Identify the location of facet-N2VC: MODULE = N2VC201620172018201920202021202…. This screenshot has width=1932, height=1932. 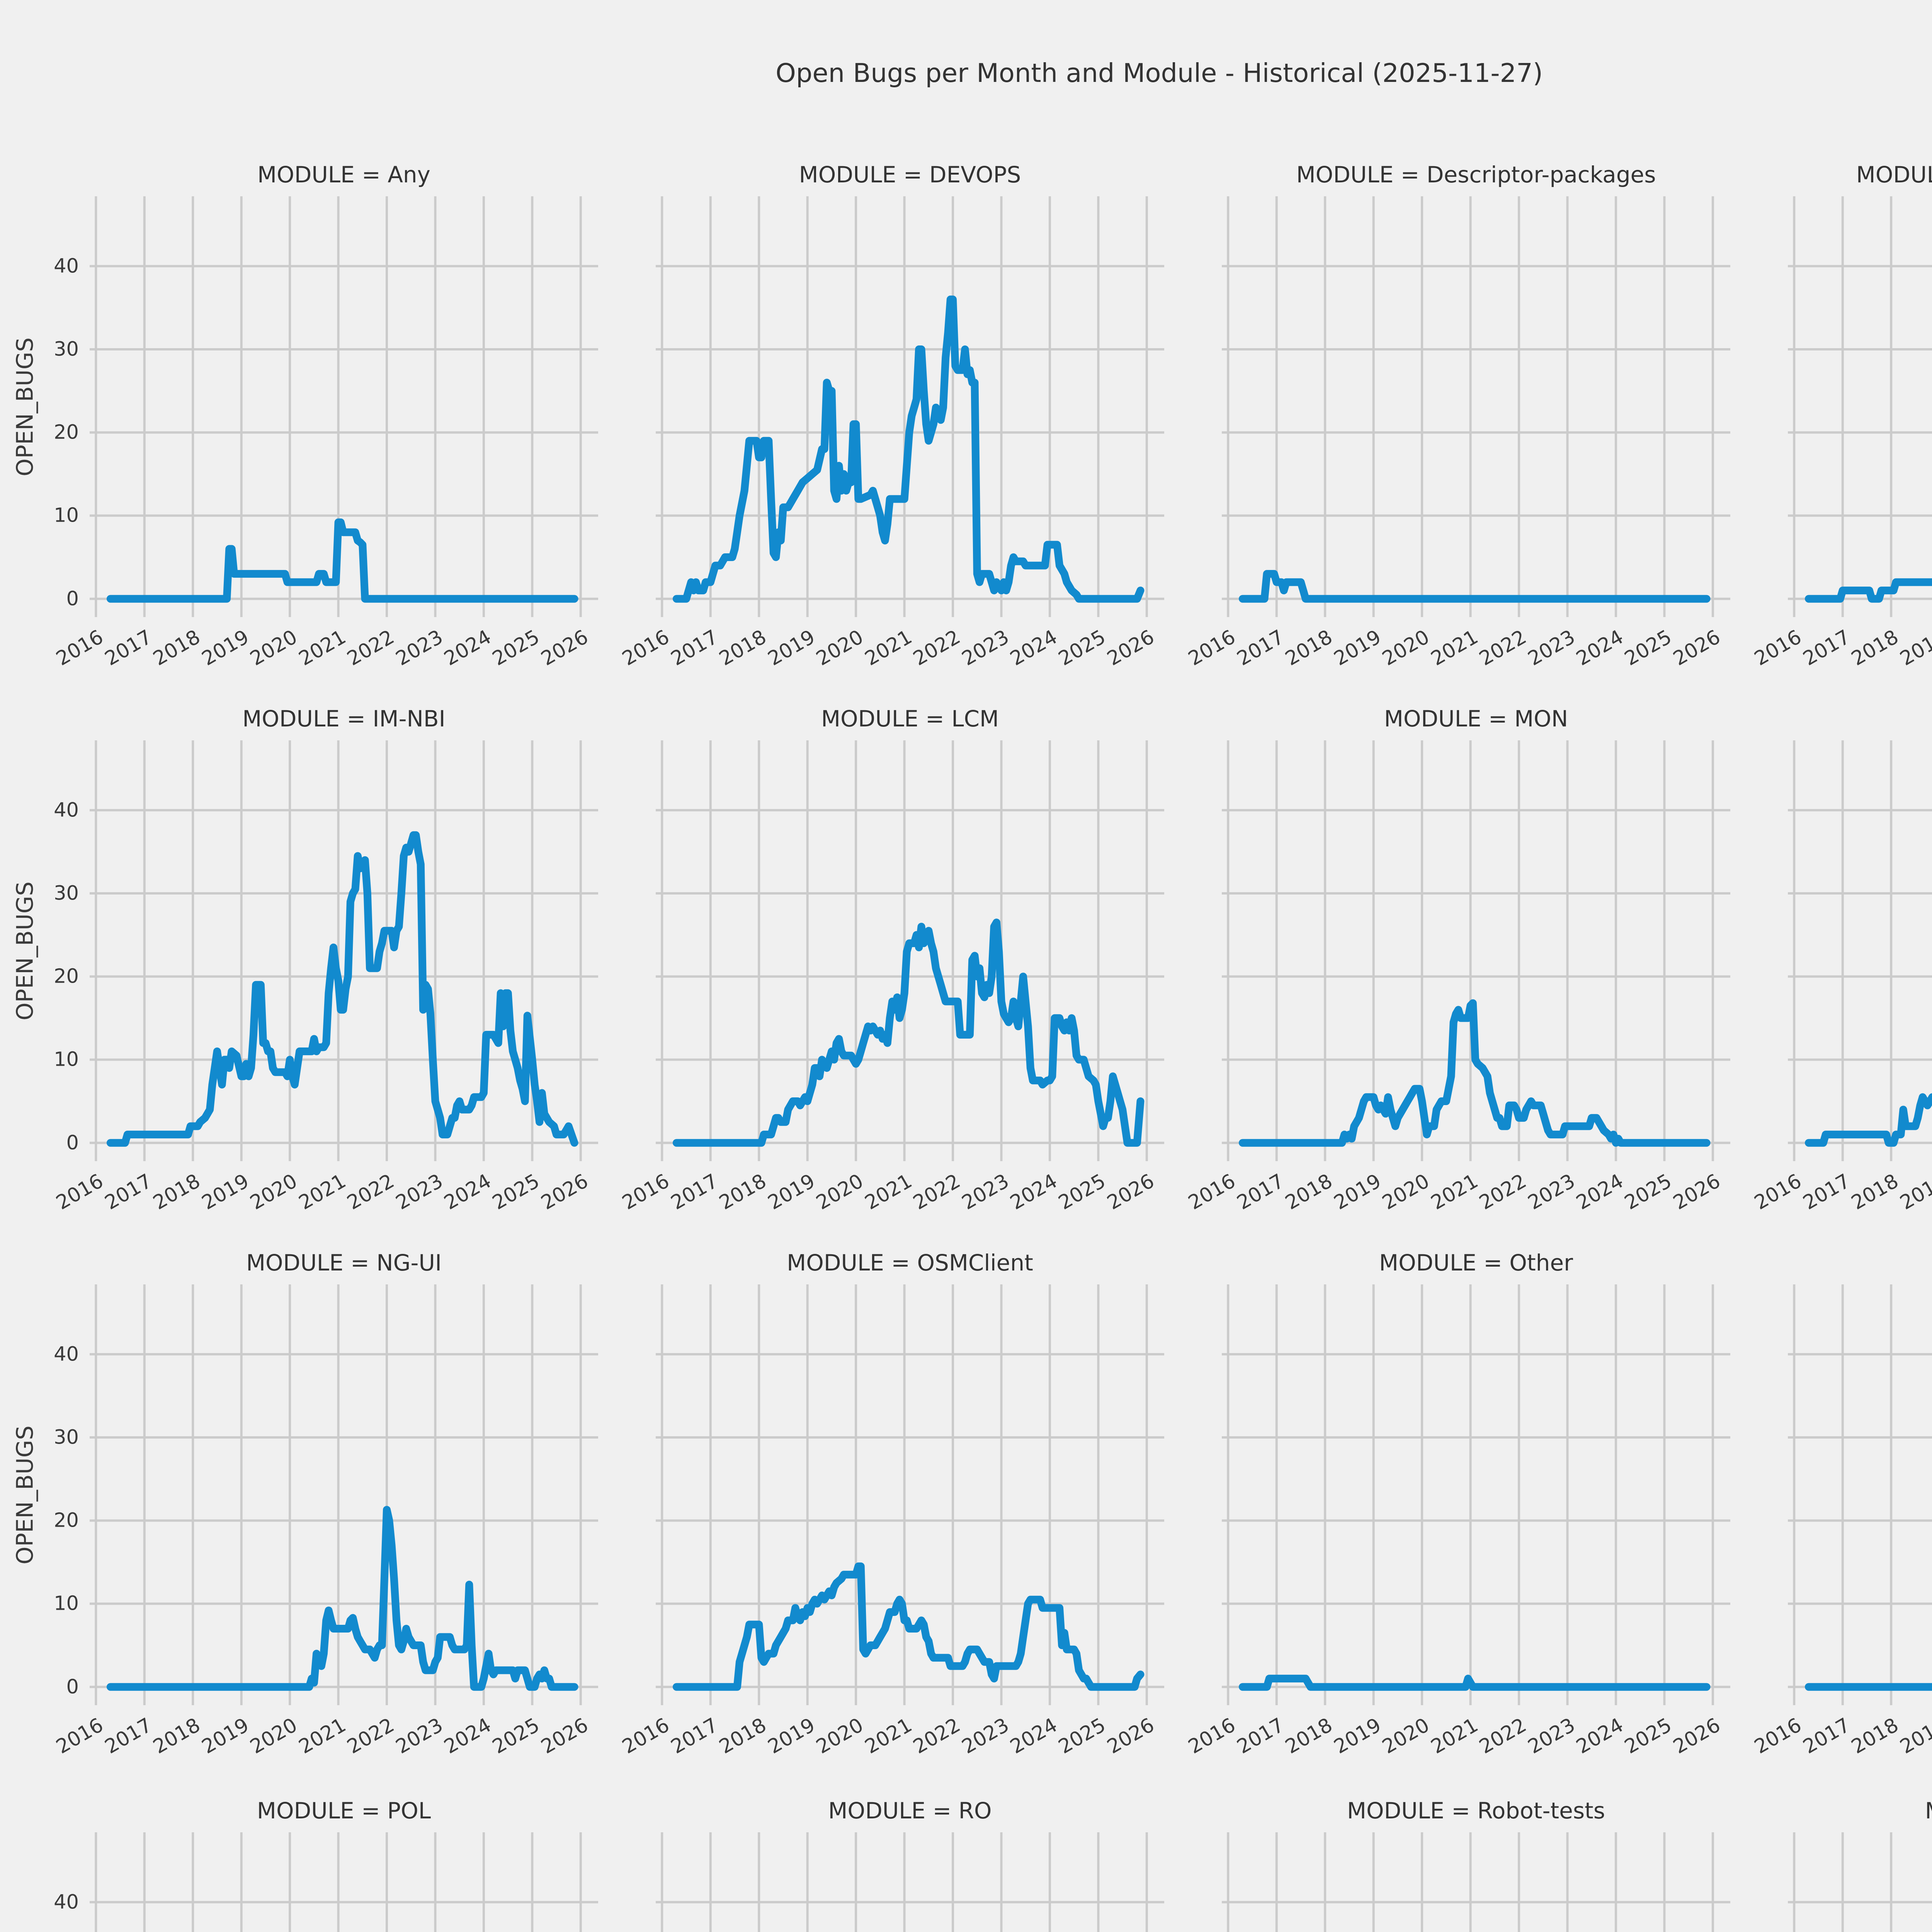
(1842, 977).